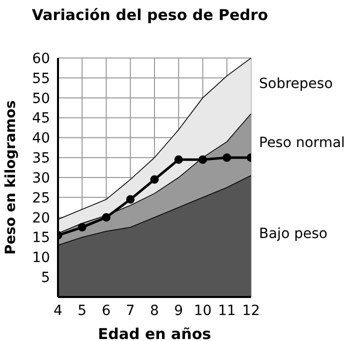 The width and height of the screenshot is (354, 341). I want to click on y-tick-label: 45, so click(41, 118).